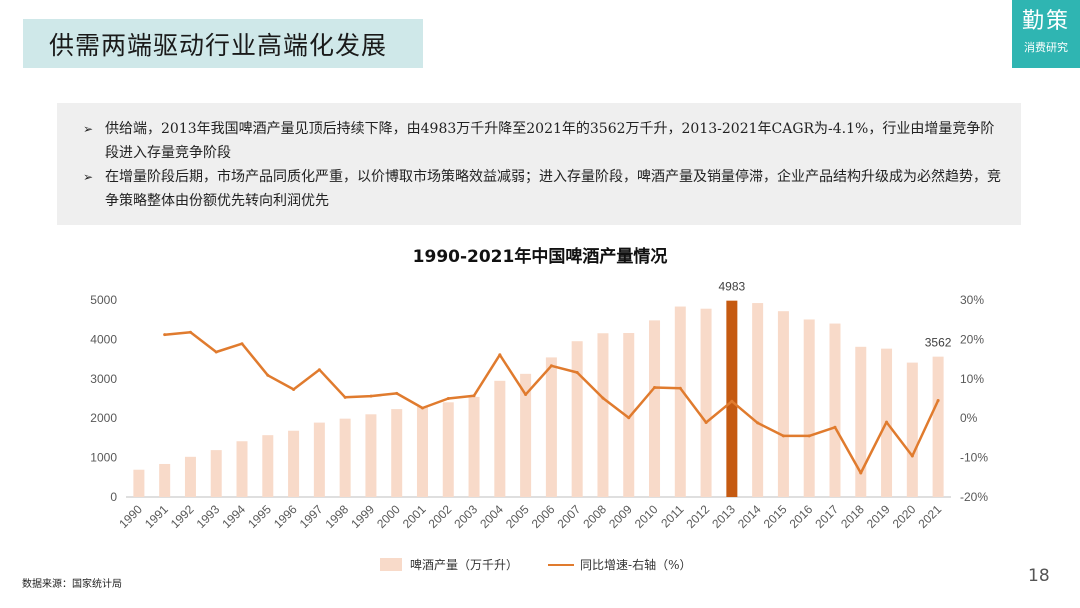  I want to click on x-tick-label: 2017, so click(826, 516).